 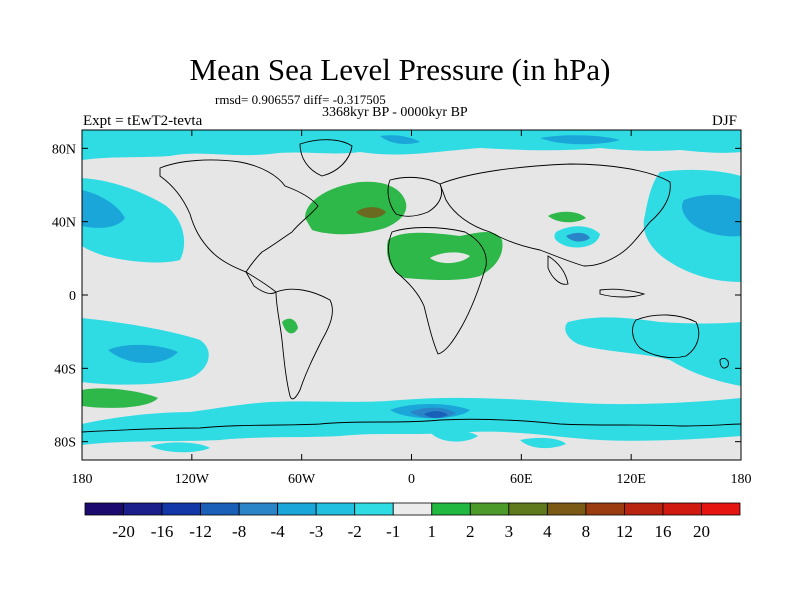 I want to click on asia-coast, so click(x=555, y=215).